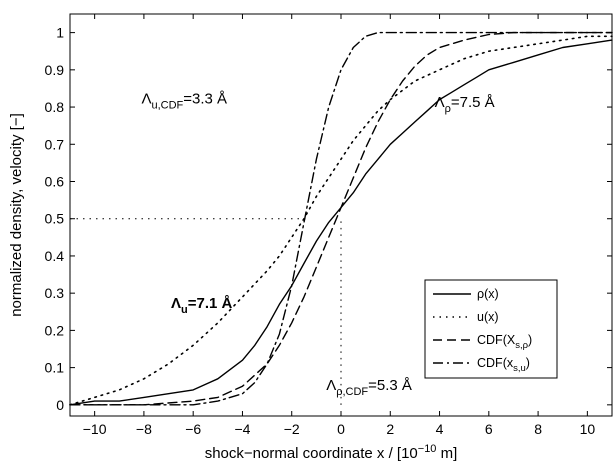 The image size is (613, 468). What do you see at coordinates (16, 215) in the screenshot?
I see `y-axis-label: normalized density, velocity [−]` at bounding box center [16, 215].